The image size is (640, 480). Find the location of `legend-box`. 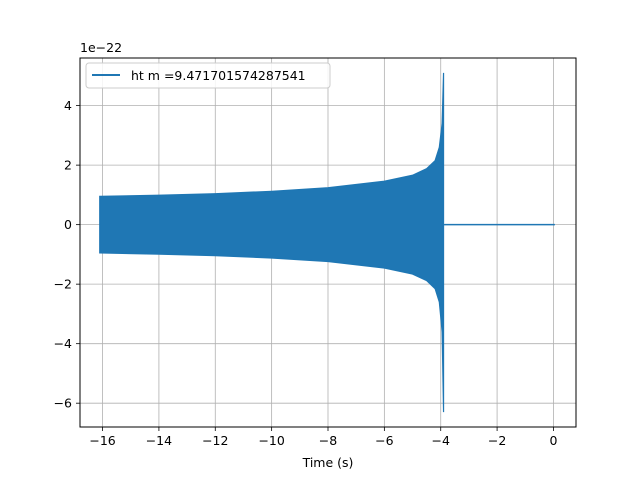

legend-box is located at coordinates (208, 75).